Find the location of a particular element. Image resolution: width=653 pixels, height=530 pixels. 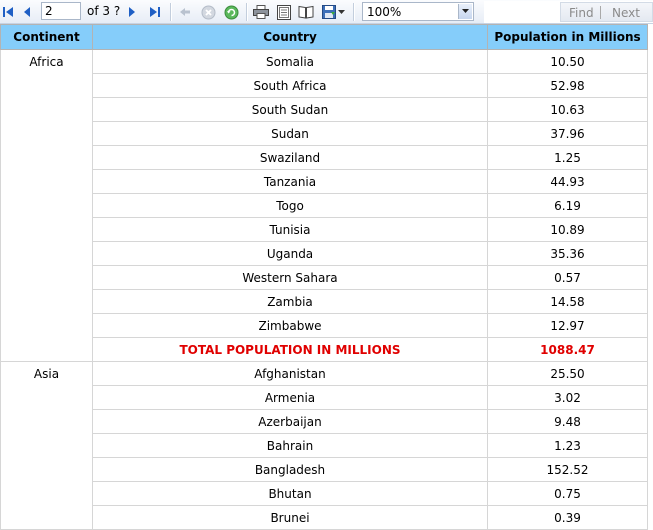

table-row: Western Sahara 0.57 is located at coordinates (324, 277).